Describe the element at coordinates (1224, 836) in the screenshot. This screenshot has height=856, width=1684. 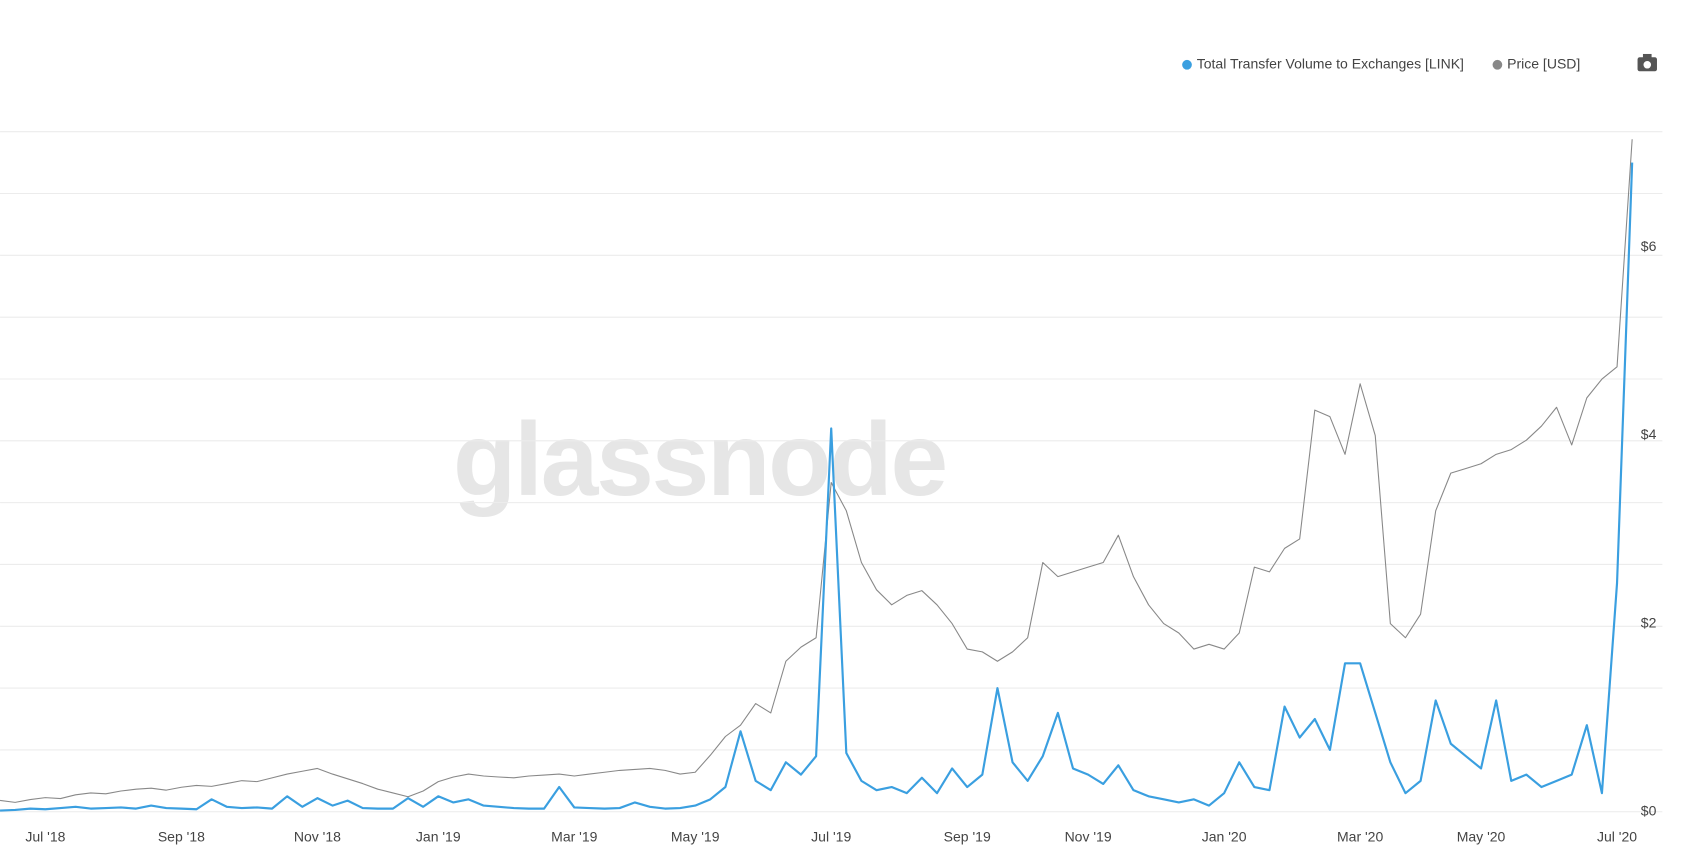
I see `x-tick-label: Jan '20` at that location.